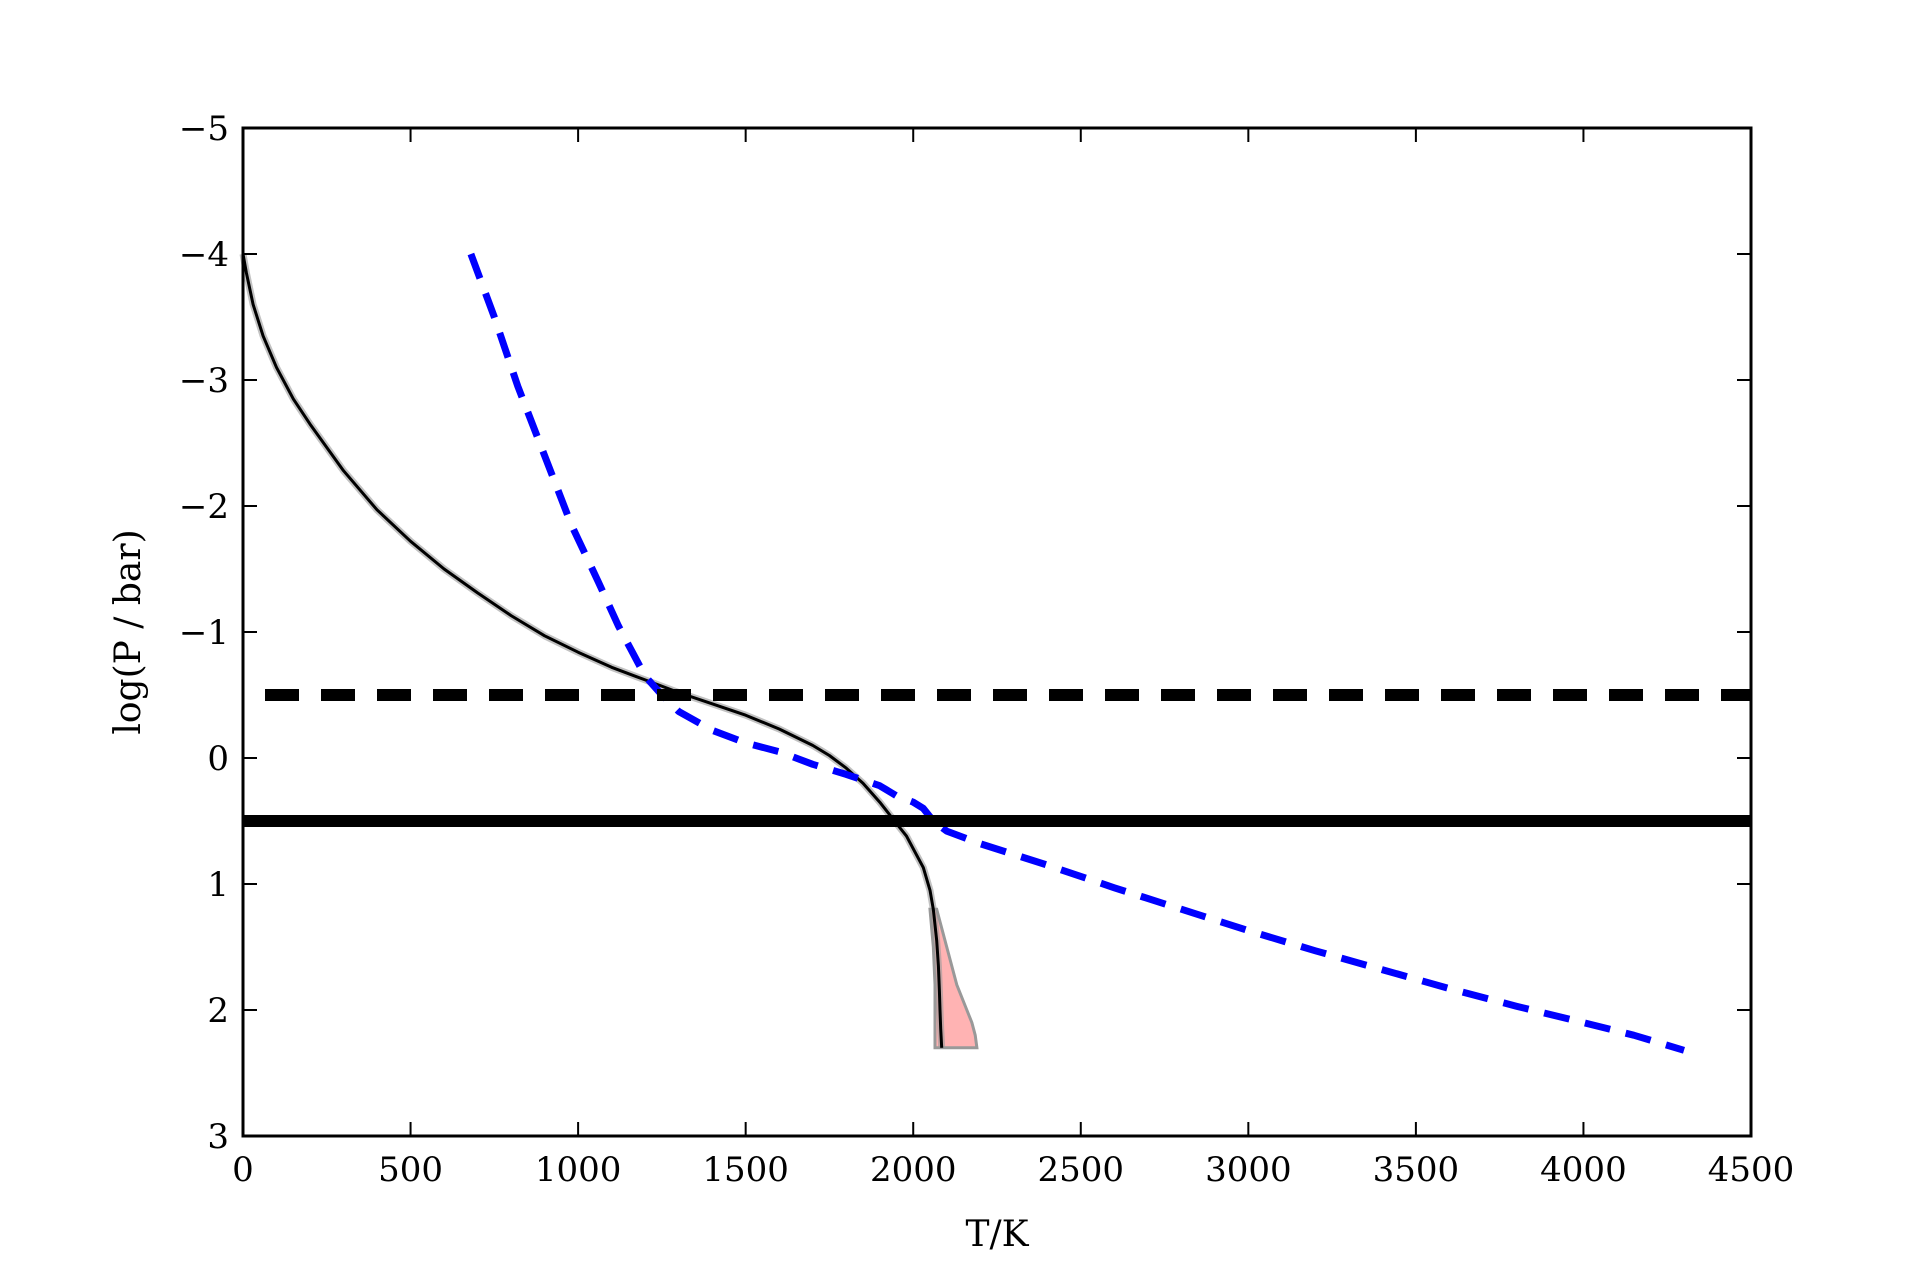 The height and width of the screenshot is (1280, 1920). I want to click on y-tick-label: 1, so click(218, 885).